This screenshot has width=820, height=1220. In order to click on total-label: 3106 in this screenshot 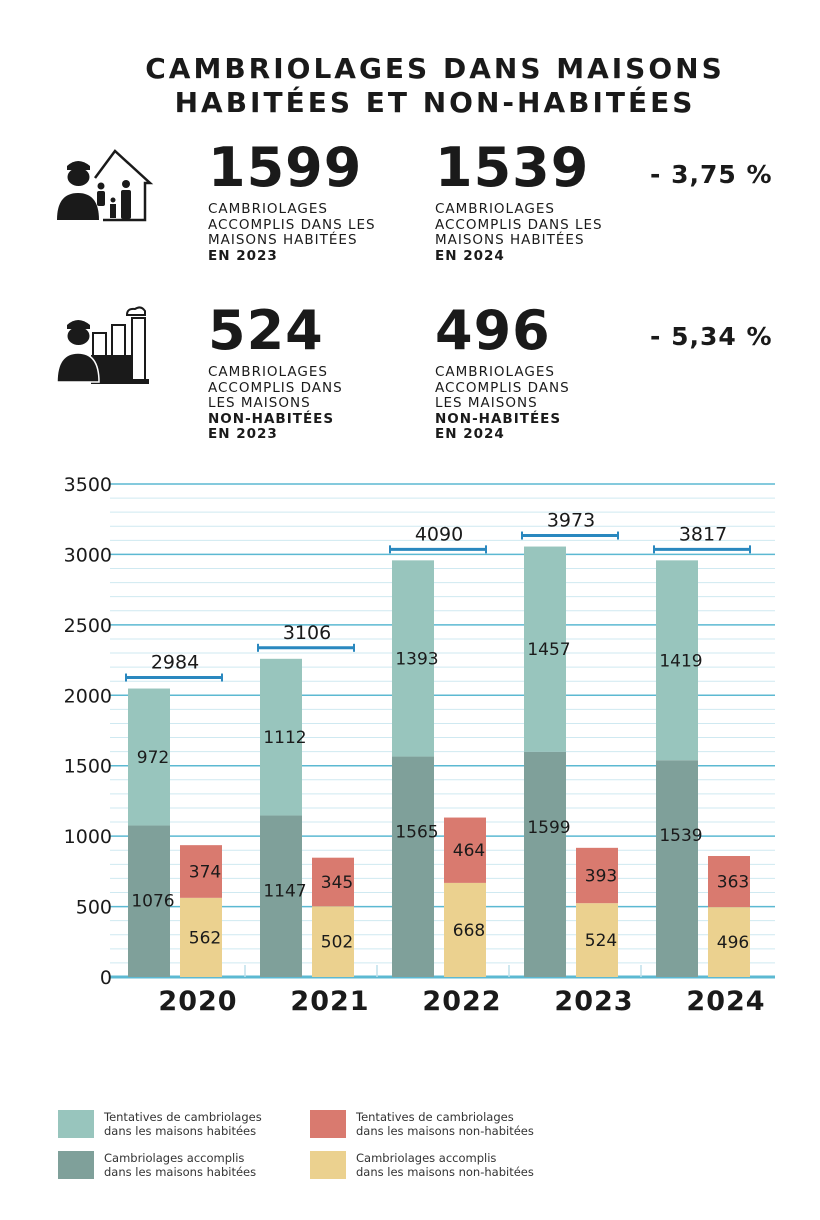, I will do `click(307, 633)`.